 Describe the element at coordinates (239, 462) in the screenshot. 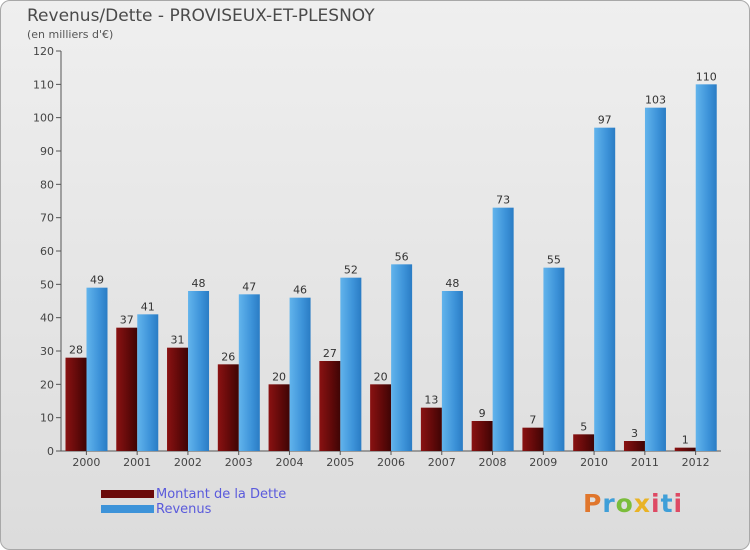

I see `x-tick-label: 2003` at that location.